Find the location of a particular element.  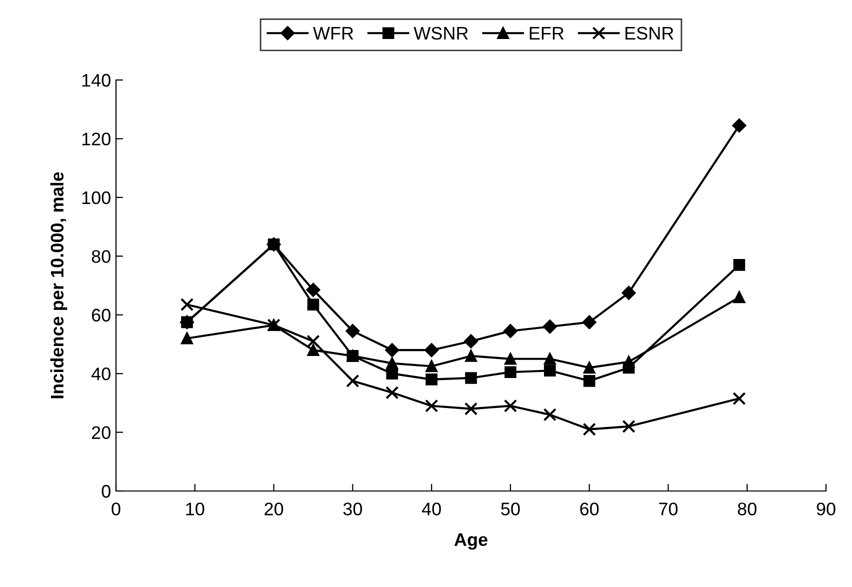

y-tick-label: 60 is located at coordinates (101, 315).